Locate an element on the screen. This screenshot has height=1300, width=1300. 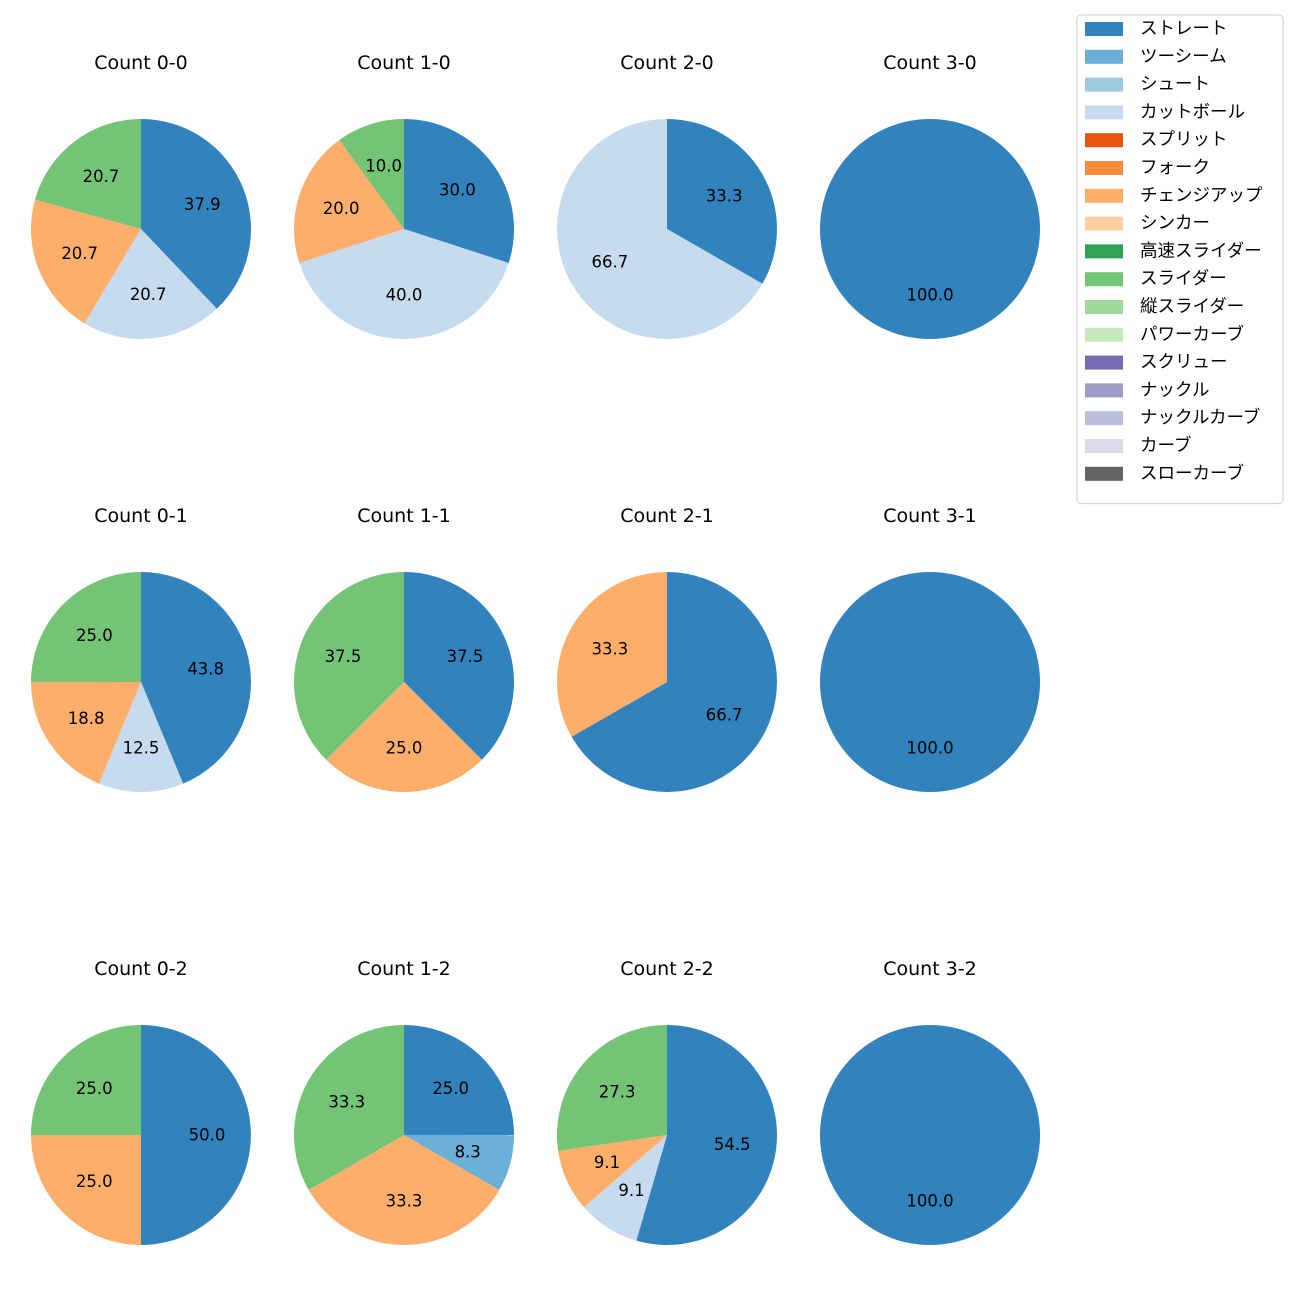
legend-item: フォーク is located at coordinates (1147, 168).